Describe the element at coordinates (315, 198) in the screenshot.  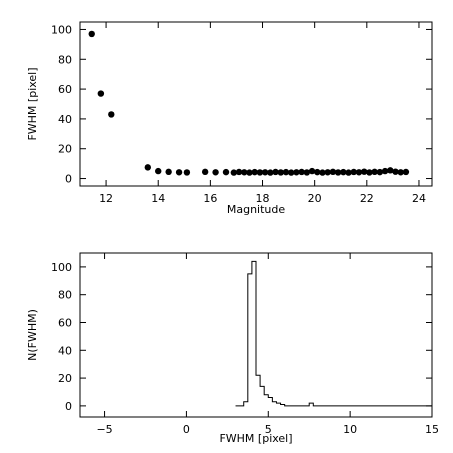
I see `x-tick-label: 20` at that location.